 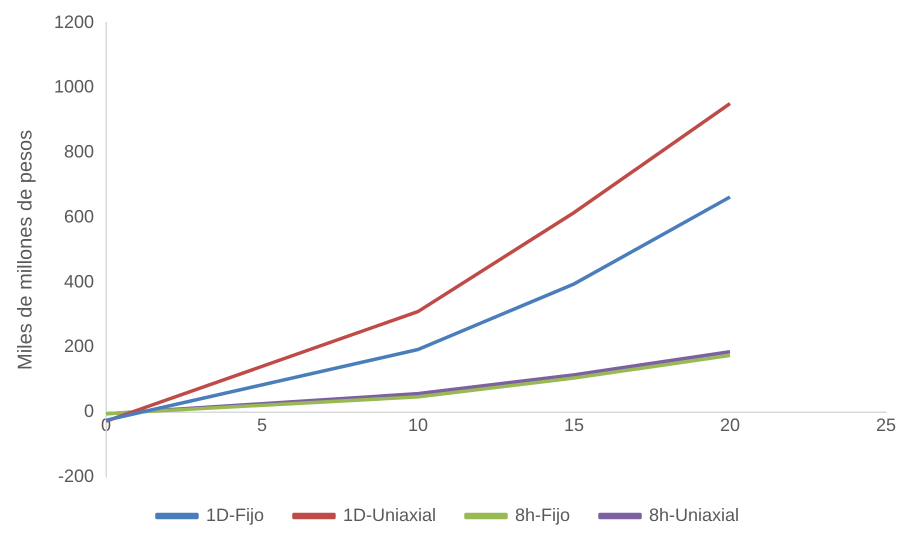 I want to click on y-tick-label: 1200, so click(x=74, y=22).